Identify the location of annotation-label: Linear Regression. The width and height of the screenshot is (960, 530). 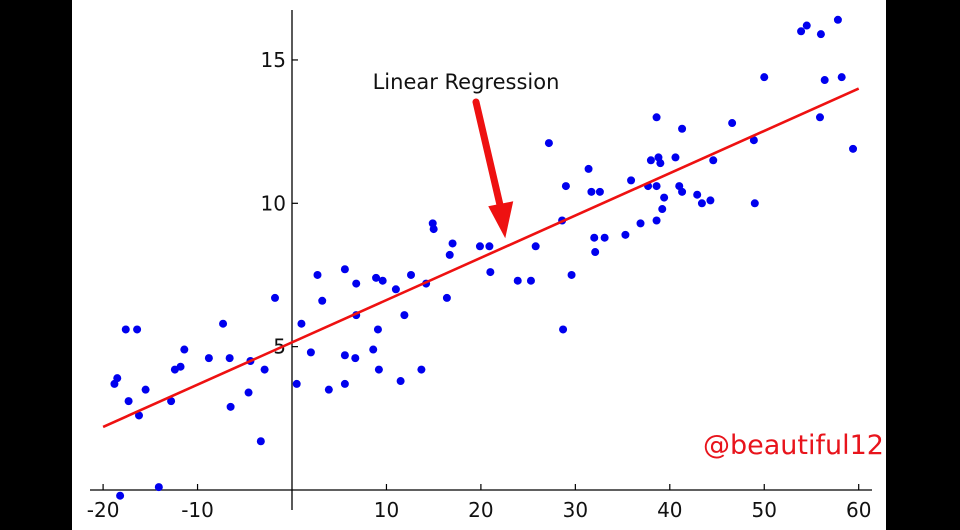
(466, 82).